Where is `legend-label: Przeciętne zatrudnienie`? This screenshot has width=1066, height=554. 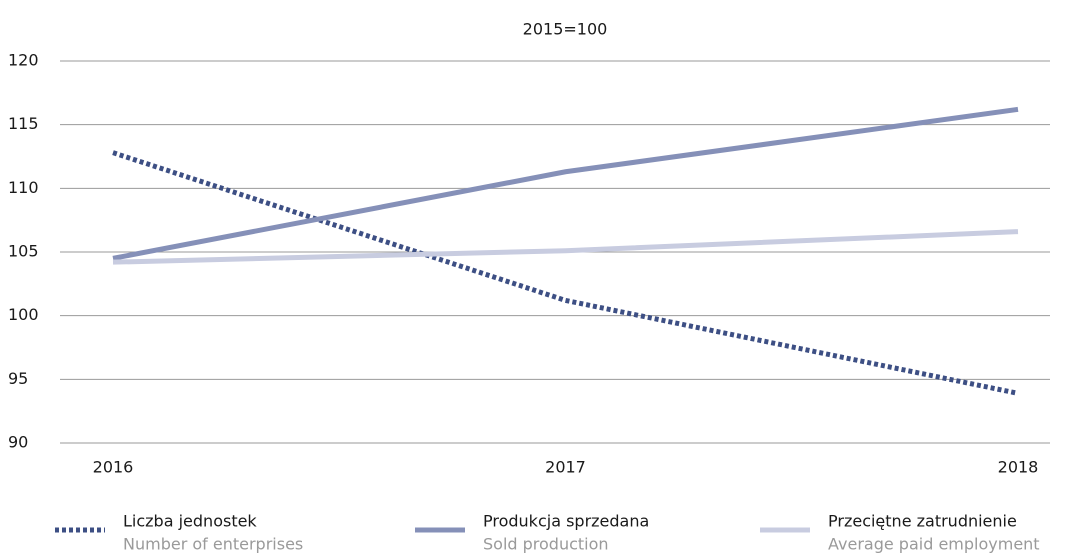 legend-label: Przeciętne zatrudnienie is located at coordinates (922, 521).